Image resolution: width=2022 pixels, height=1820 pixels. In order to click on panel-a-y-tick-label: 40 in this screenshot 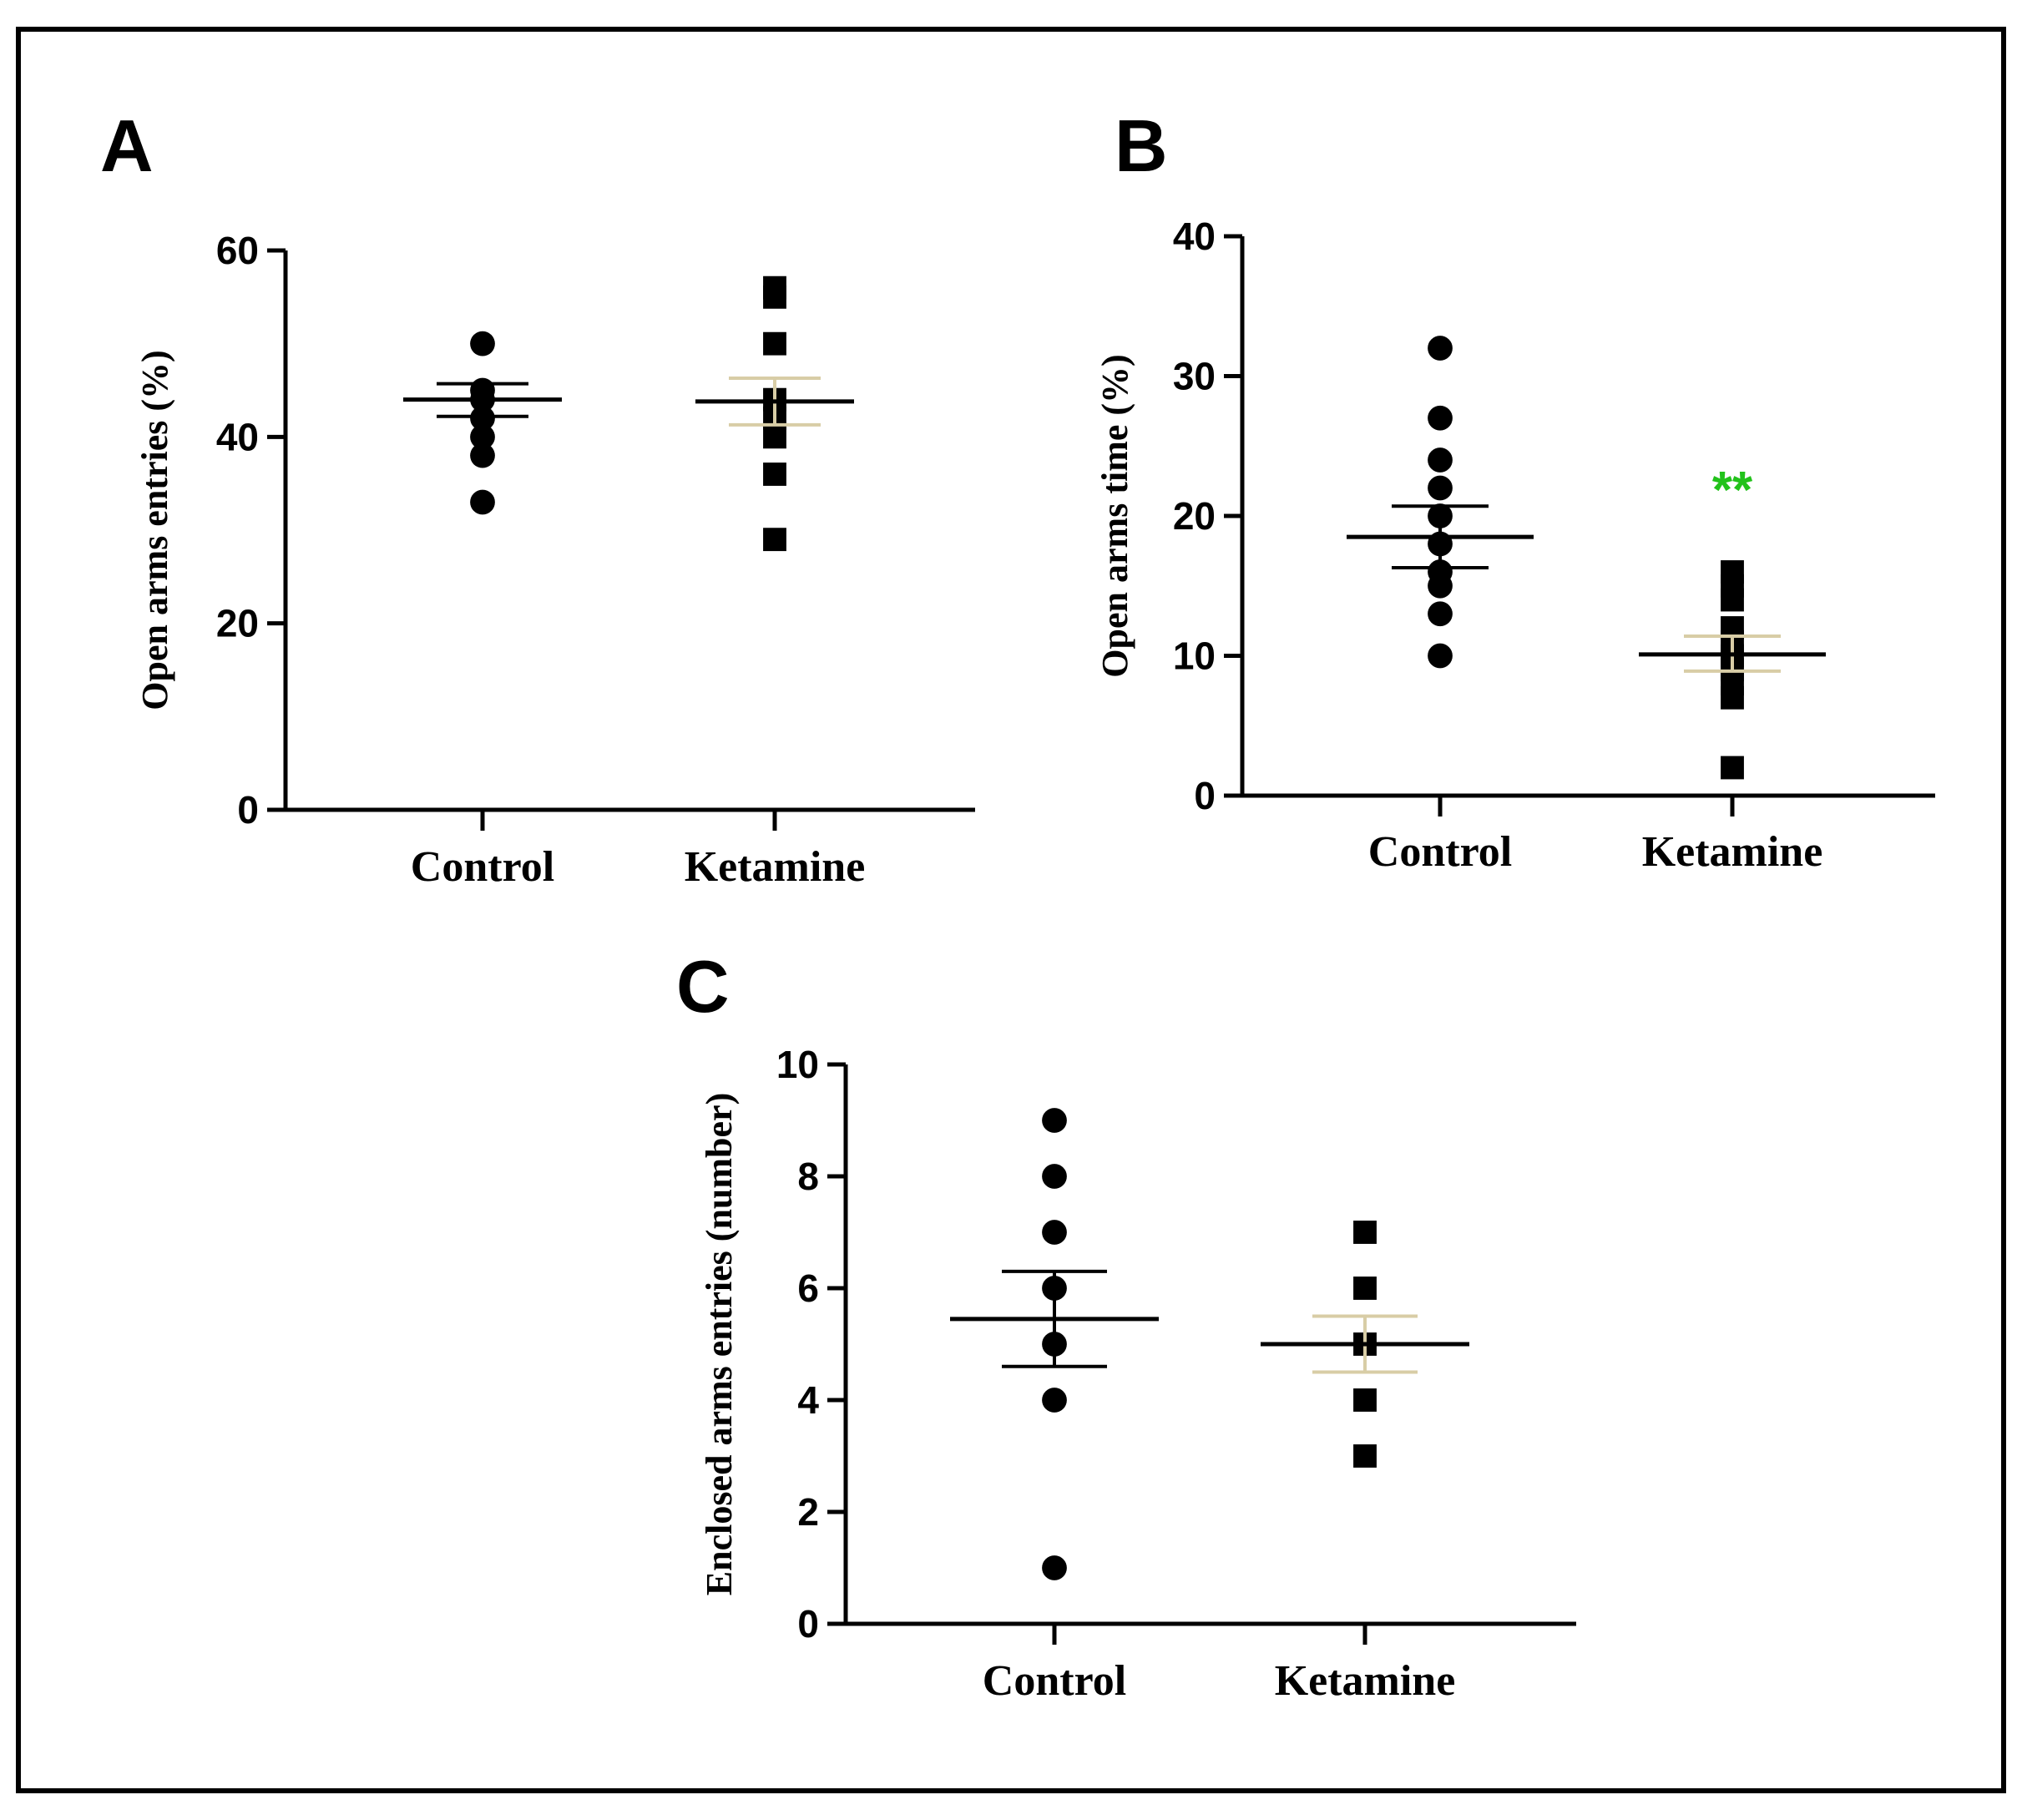, I will do `click(237, 436)`.